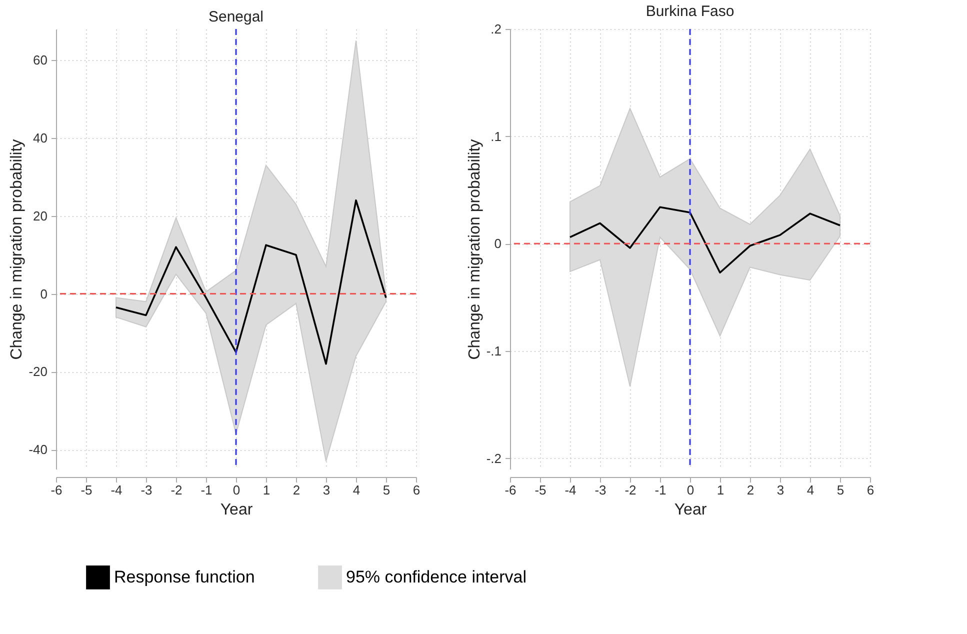 This screenshot has width=967, height=634. Describe the element at coordinates (494, 458) in the screenshot. I see `y-tick-label: -.2` at that location.